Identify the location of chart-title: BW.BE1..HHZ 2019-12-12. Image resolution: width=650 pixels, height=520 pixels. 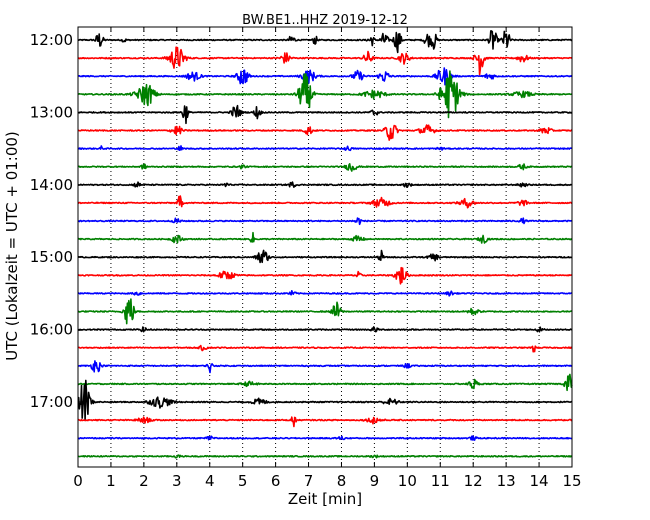
(325, 20).